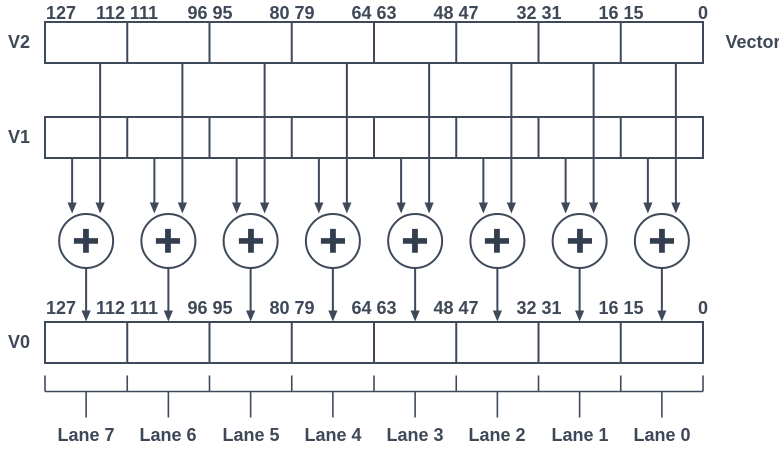 This screenshot has height=454, width=779. I want to click on lane-label-3: Lane 3, so click(415, 435).